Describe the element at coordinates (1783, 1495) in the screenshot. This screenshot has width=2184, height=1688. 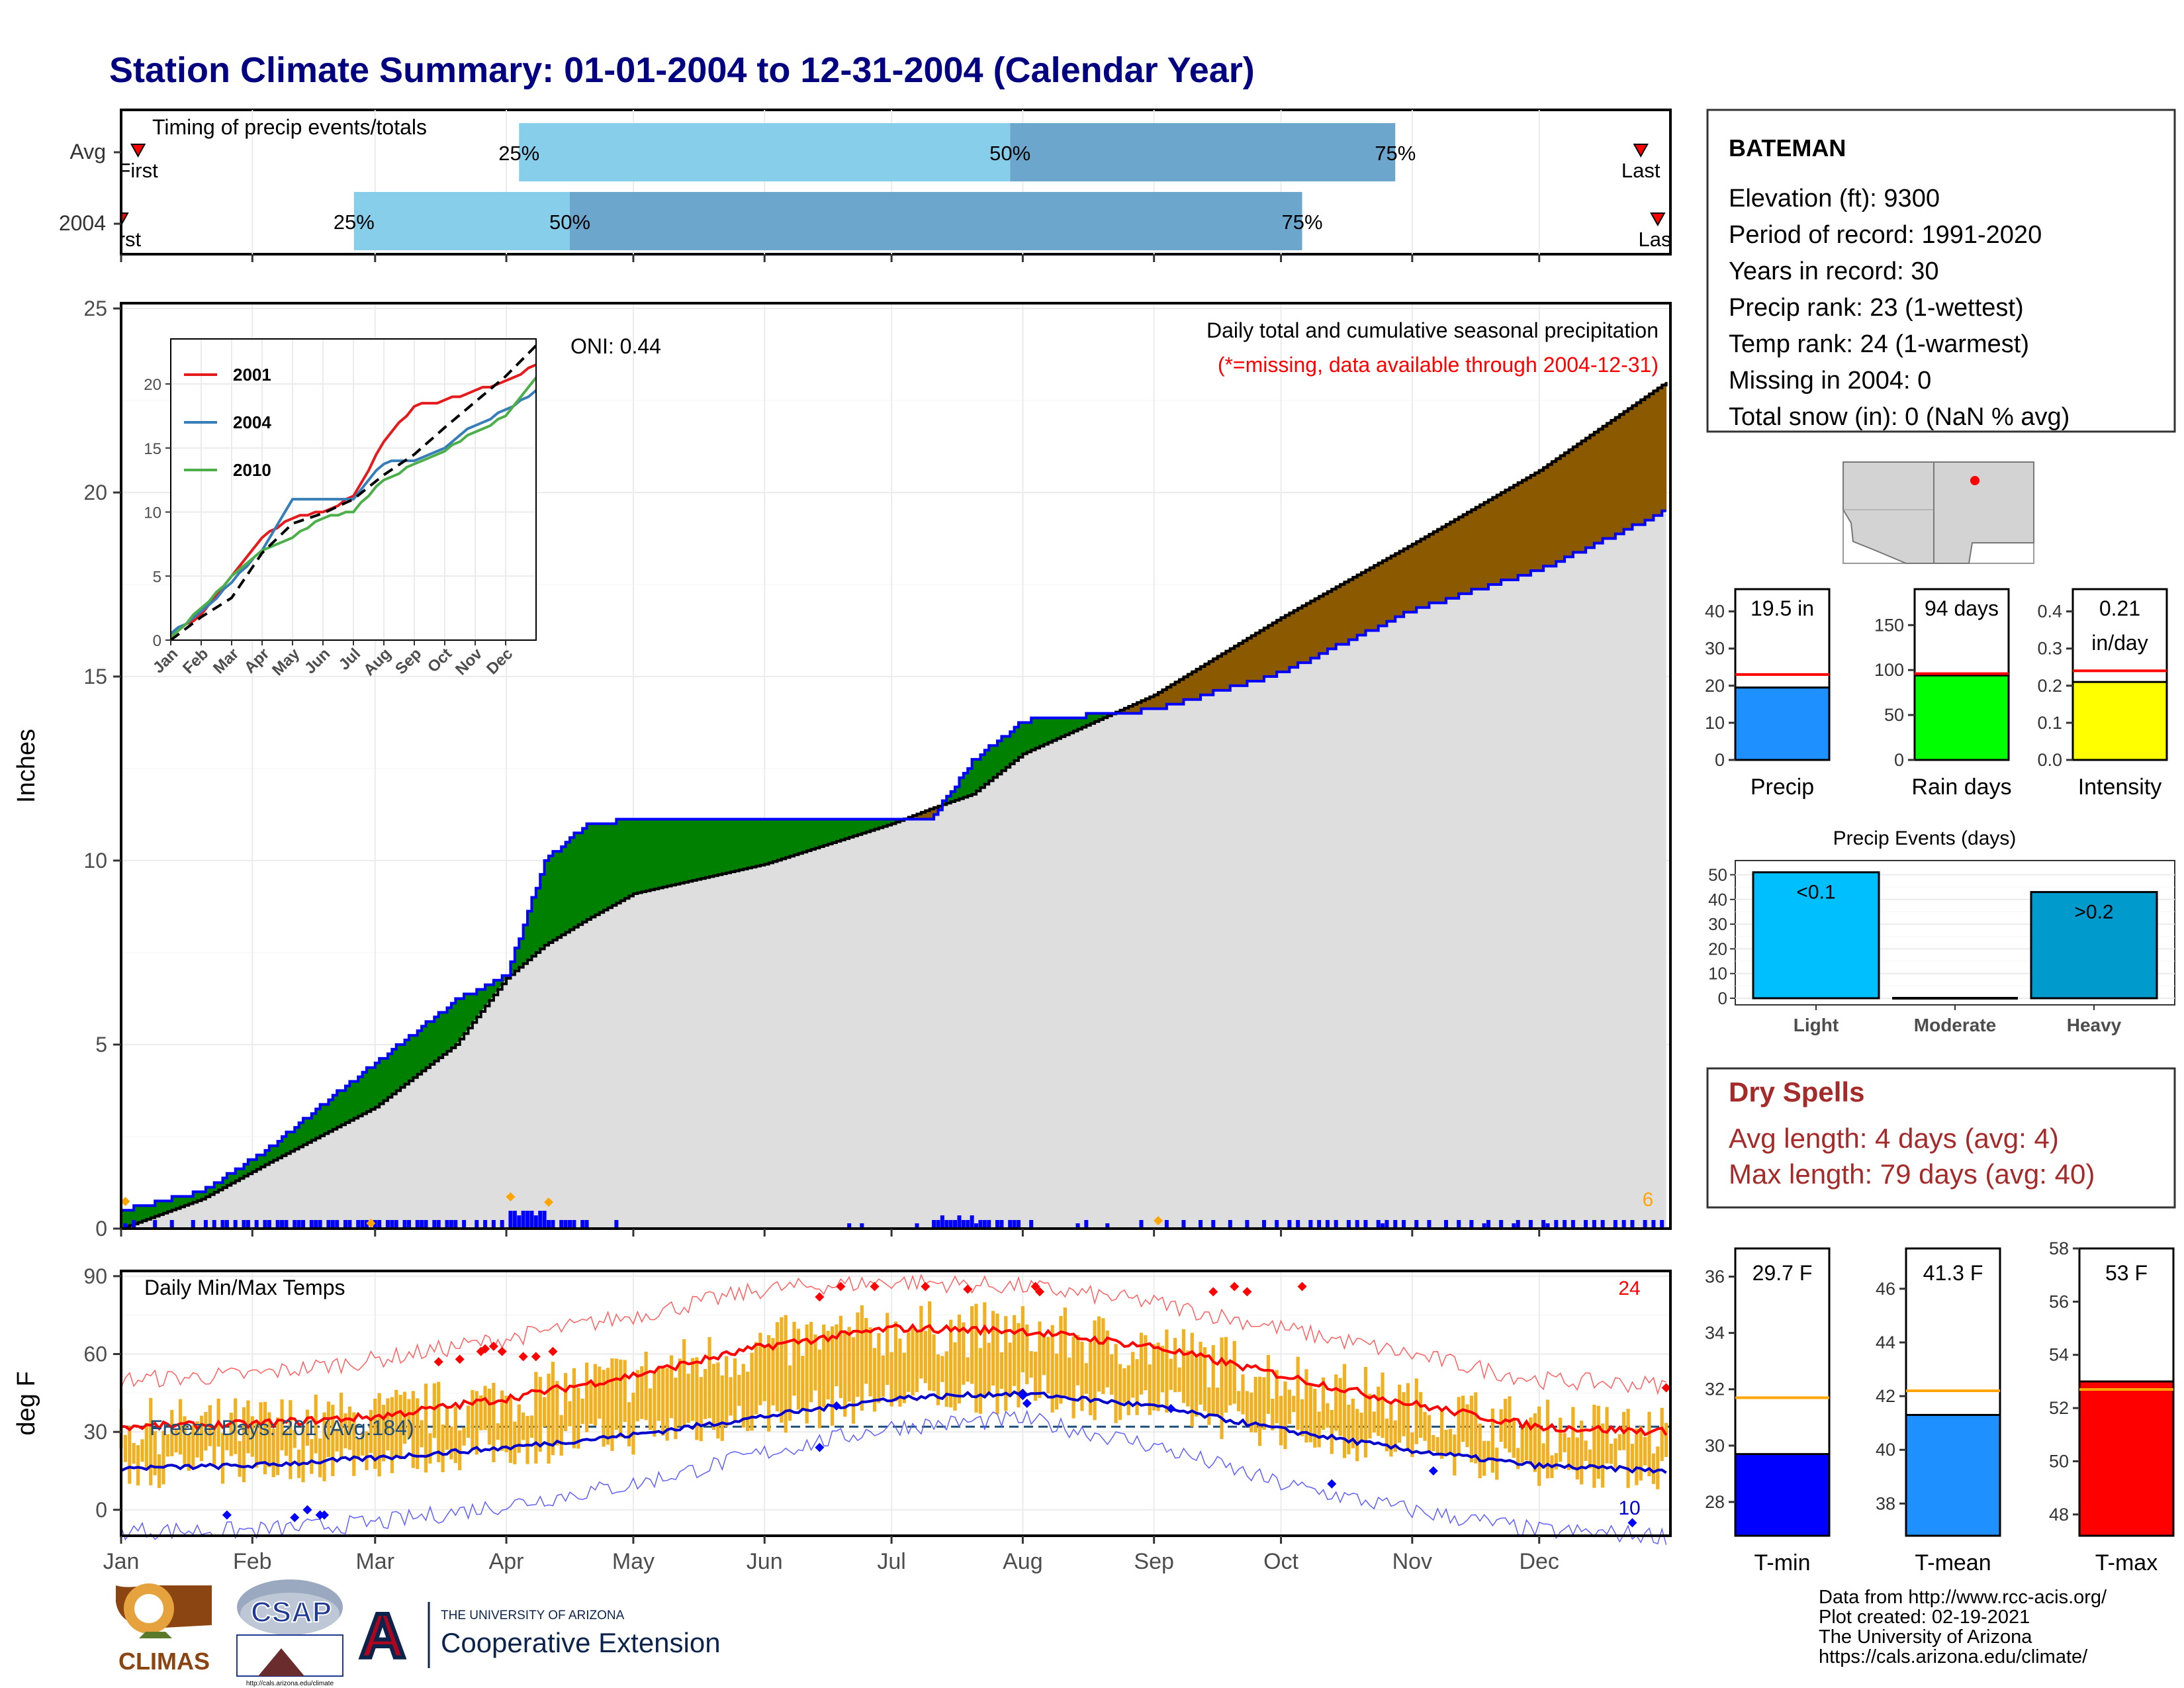
I see `temp-bar-value` at that location.